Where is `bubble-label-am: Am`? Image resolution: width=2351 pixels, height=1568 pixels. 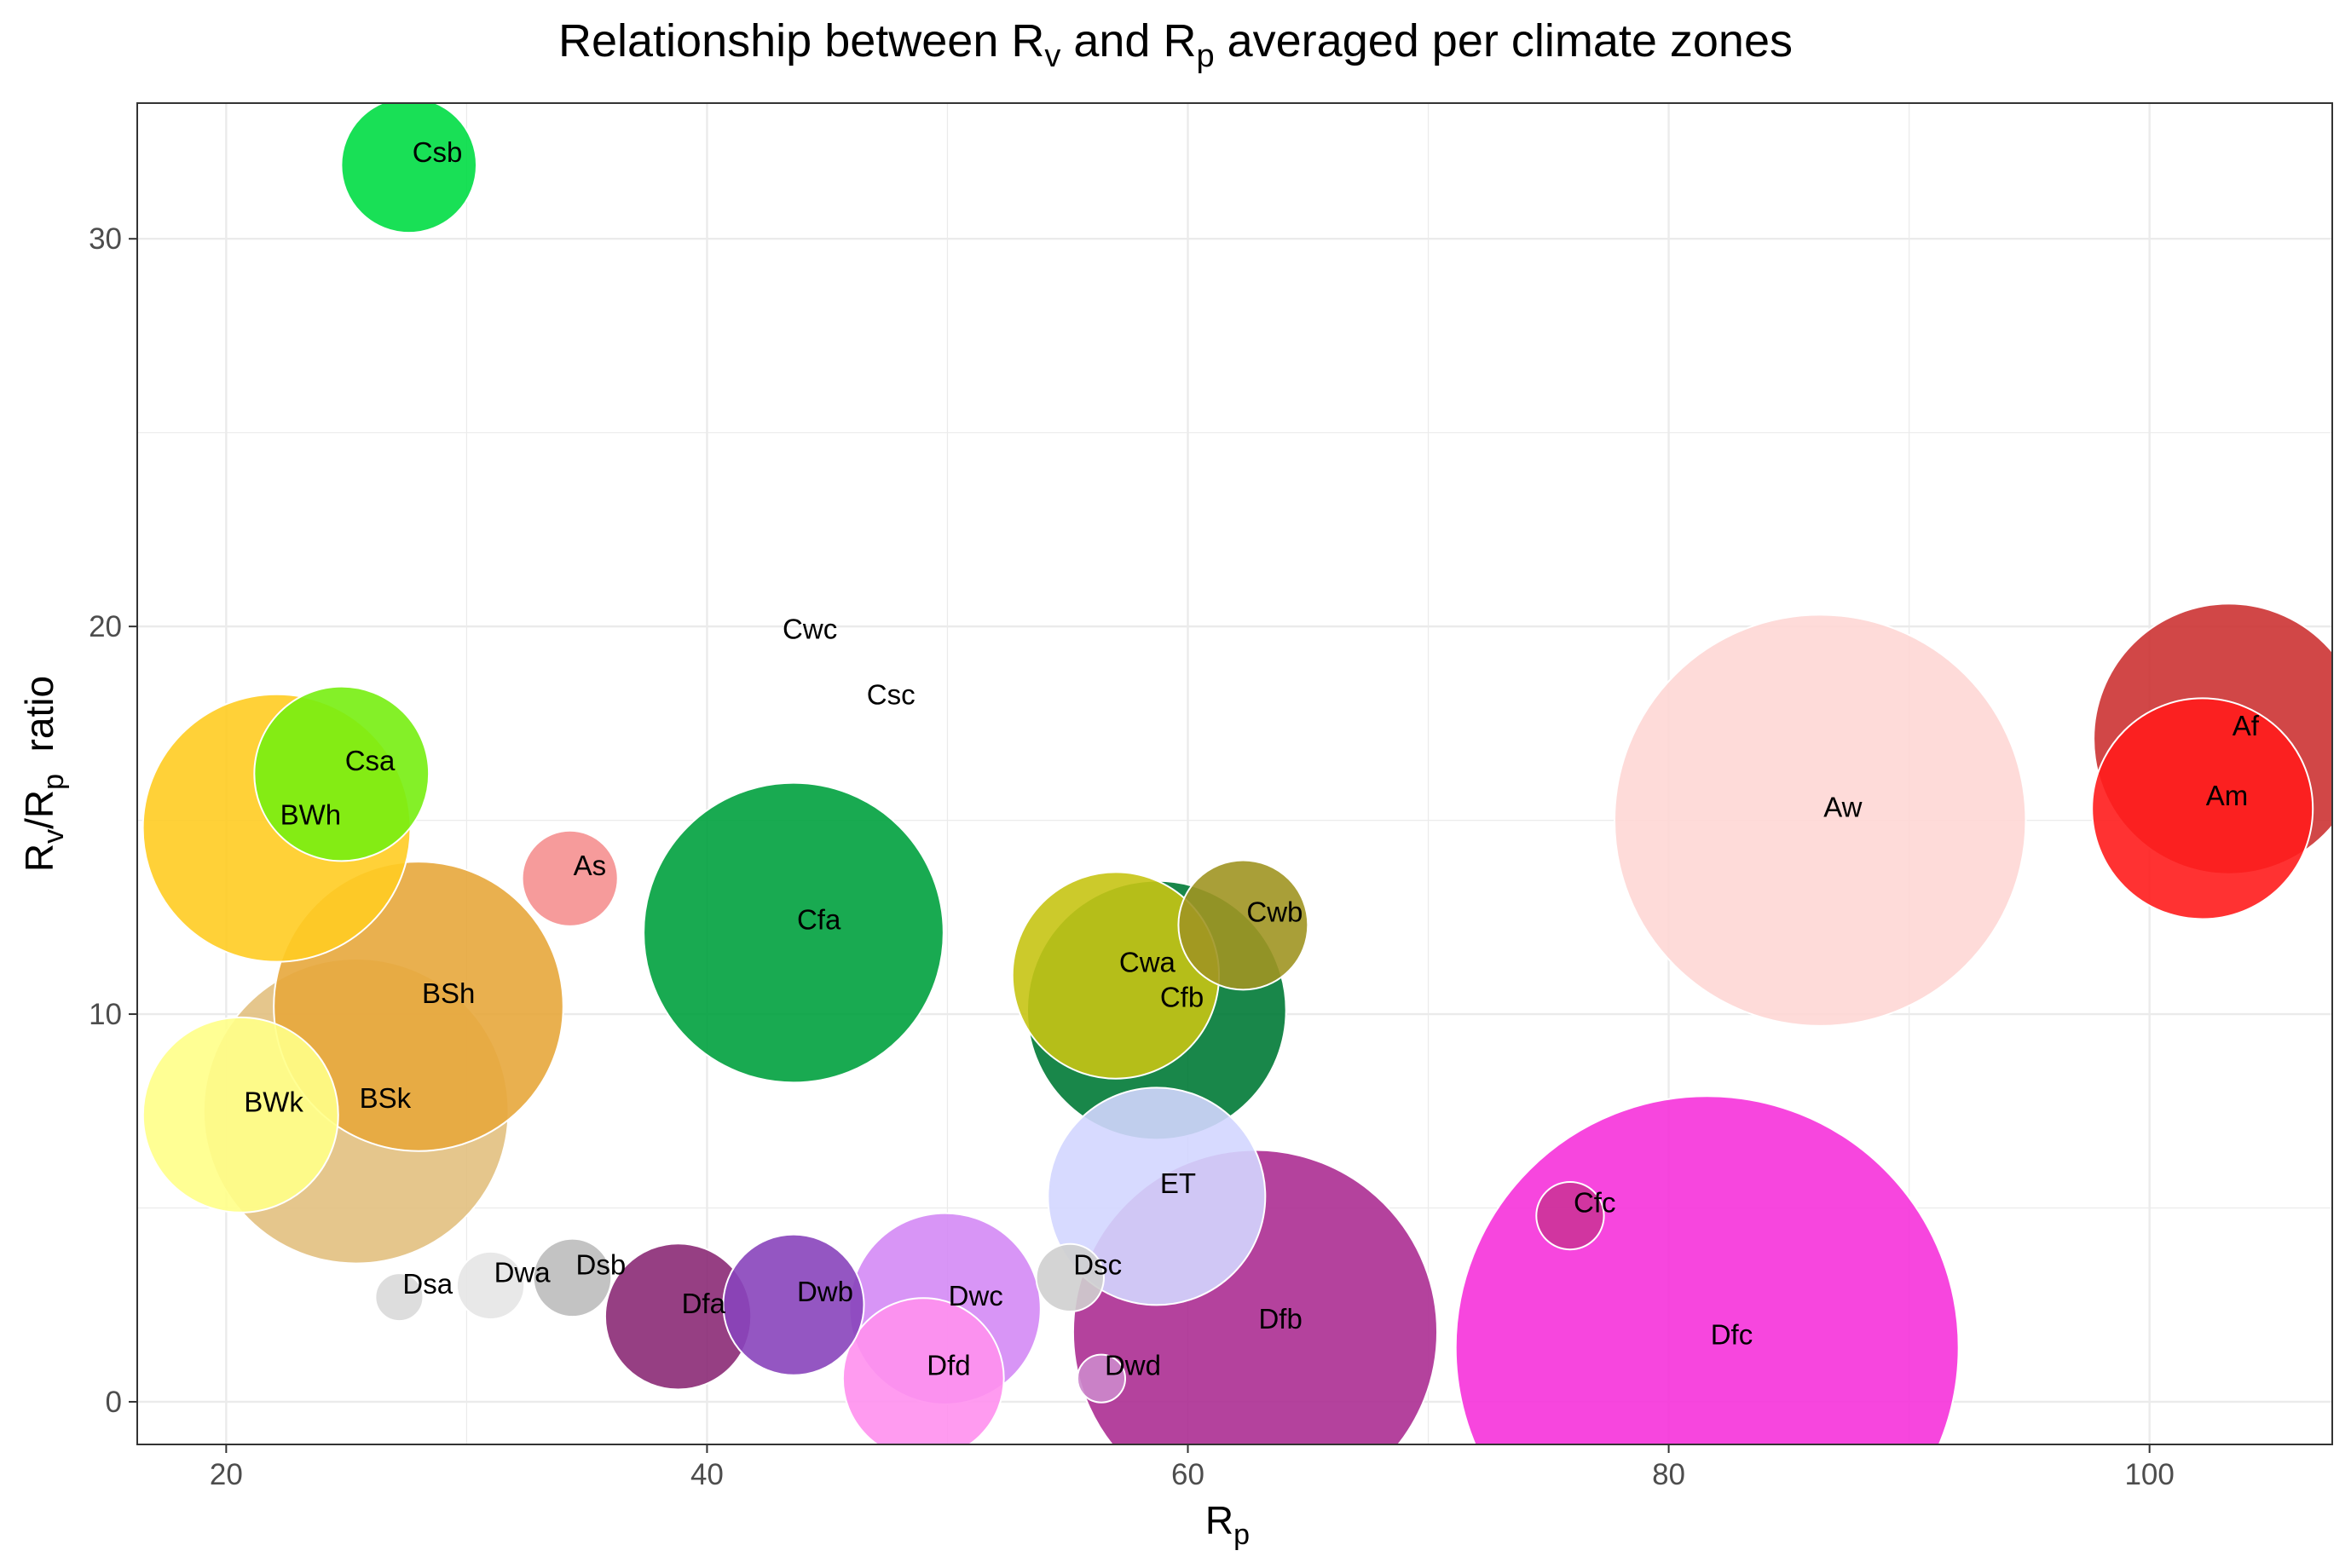 bubble-label-am: Am is located at coordinates (2227, 795).